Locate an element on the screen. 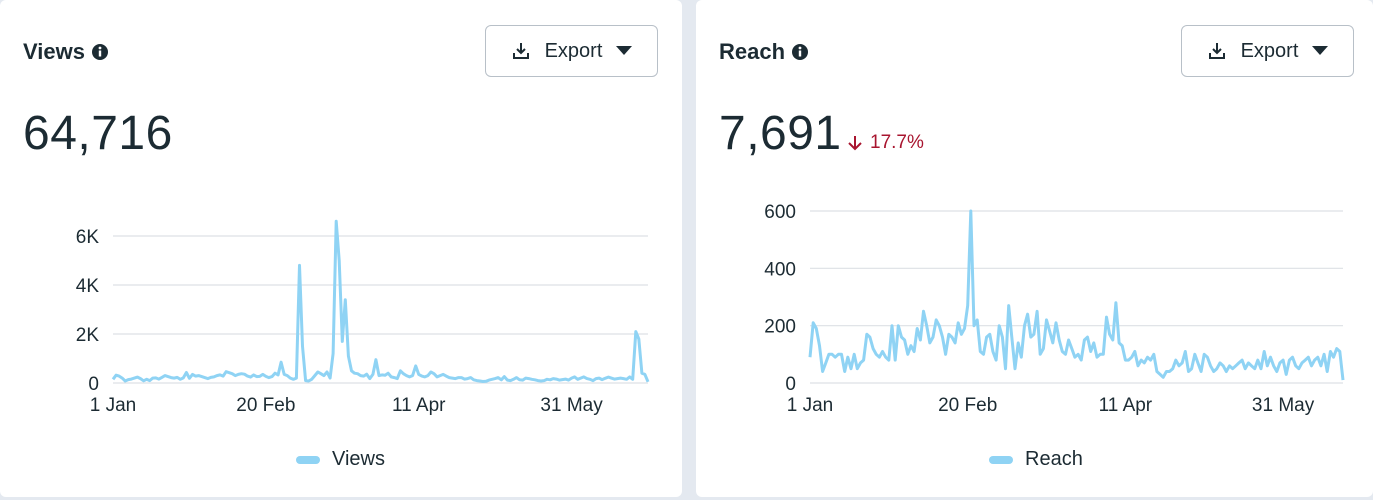  views-total: 64,716 is located at coordinates (98, 133).